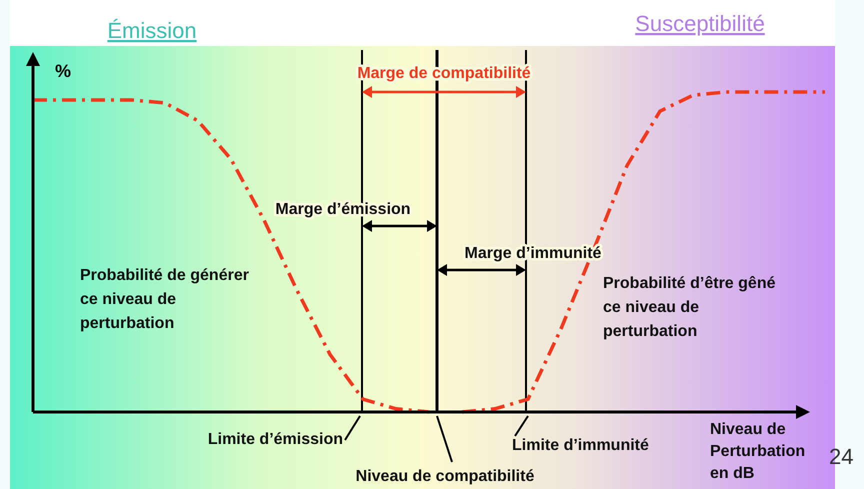  I want to click on text: Limite d’émission, so click(275, 439).